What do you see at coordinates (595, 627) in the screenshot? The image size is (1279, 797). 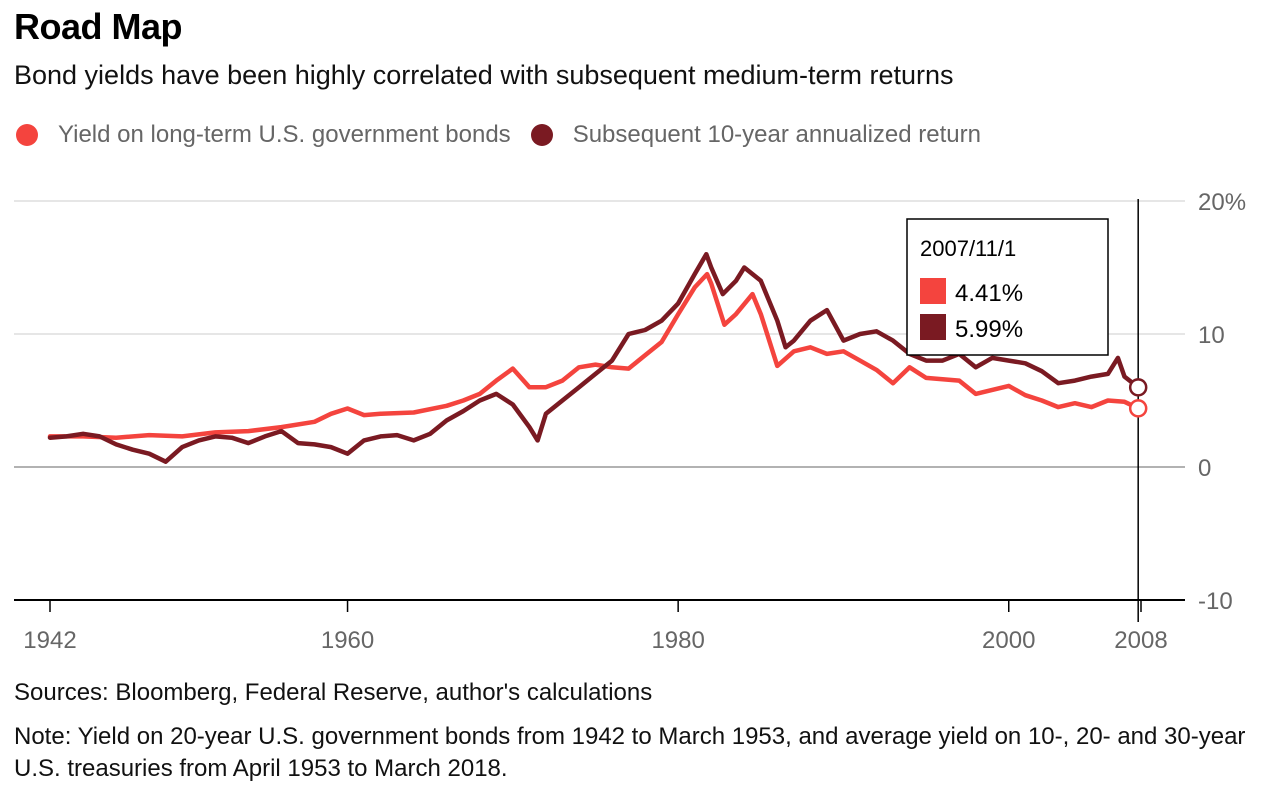 I see `x-axis: 1942 1960 1980 2000 2008` at bounding box center [595, 627].